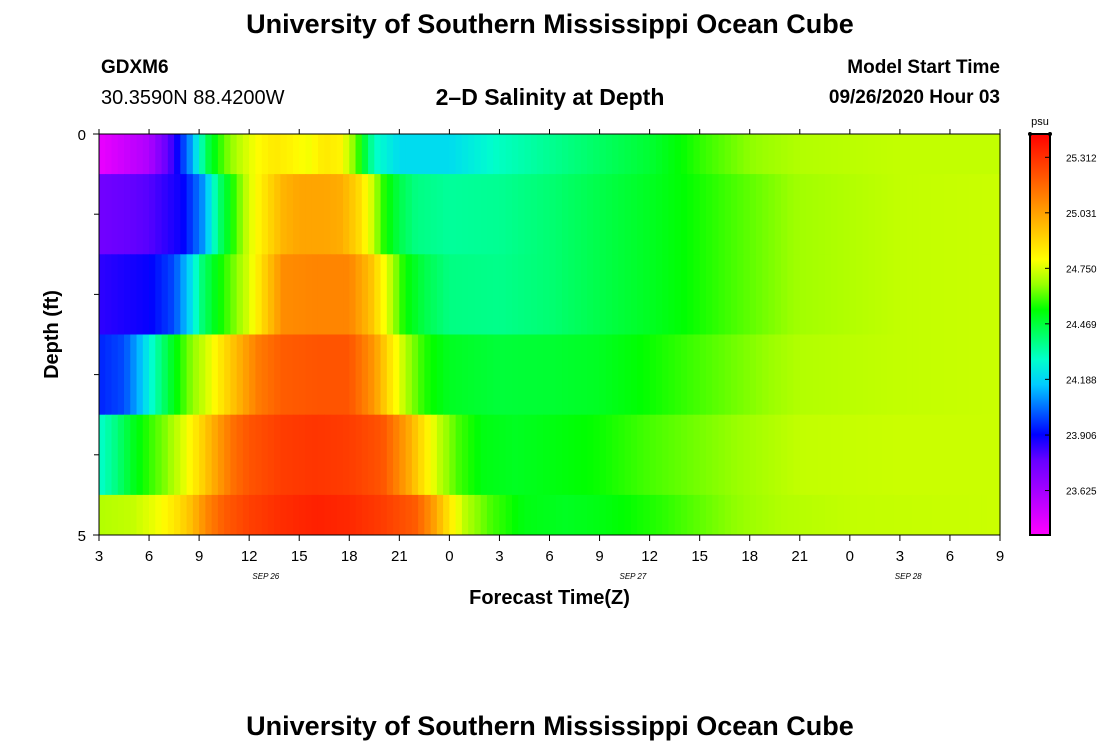  I want to click on x-tick-label: 15, so click(699, 556).